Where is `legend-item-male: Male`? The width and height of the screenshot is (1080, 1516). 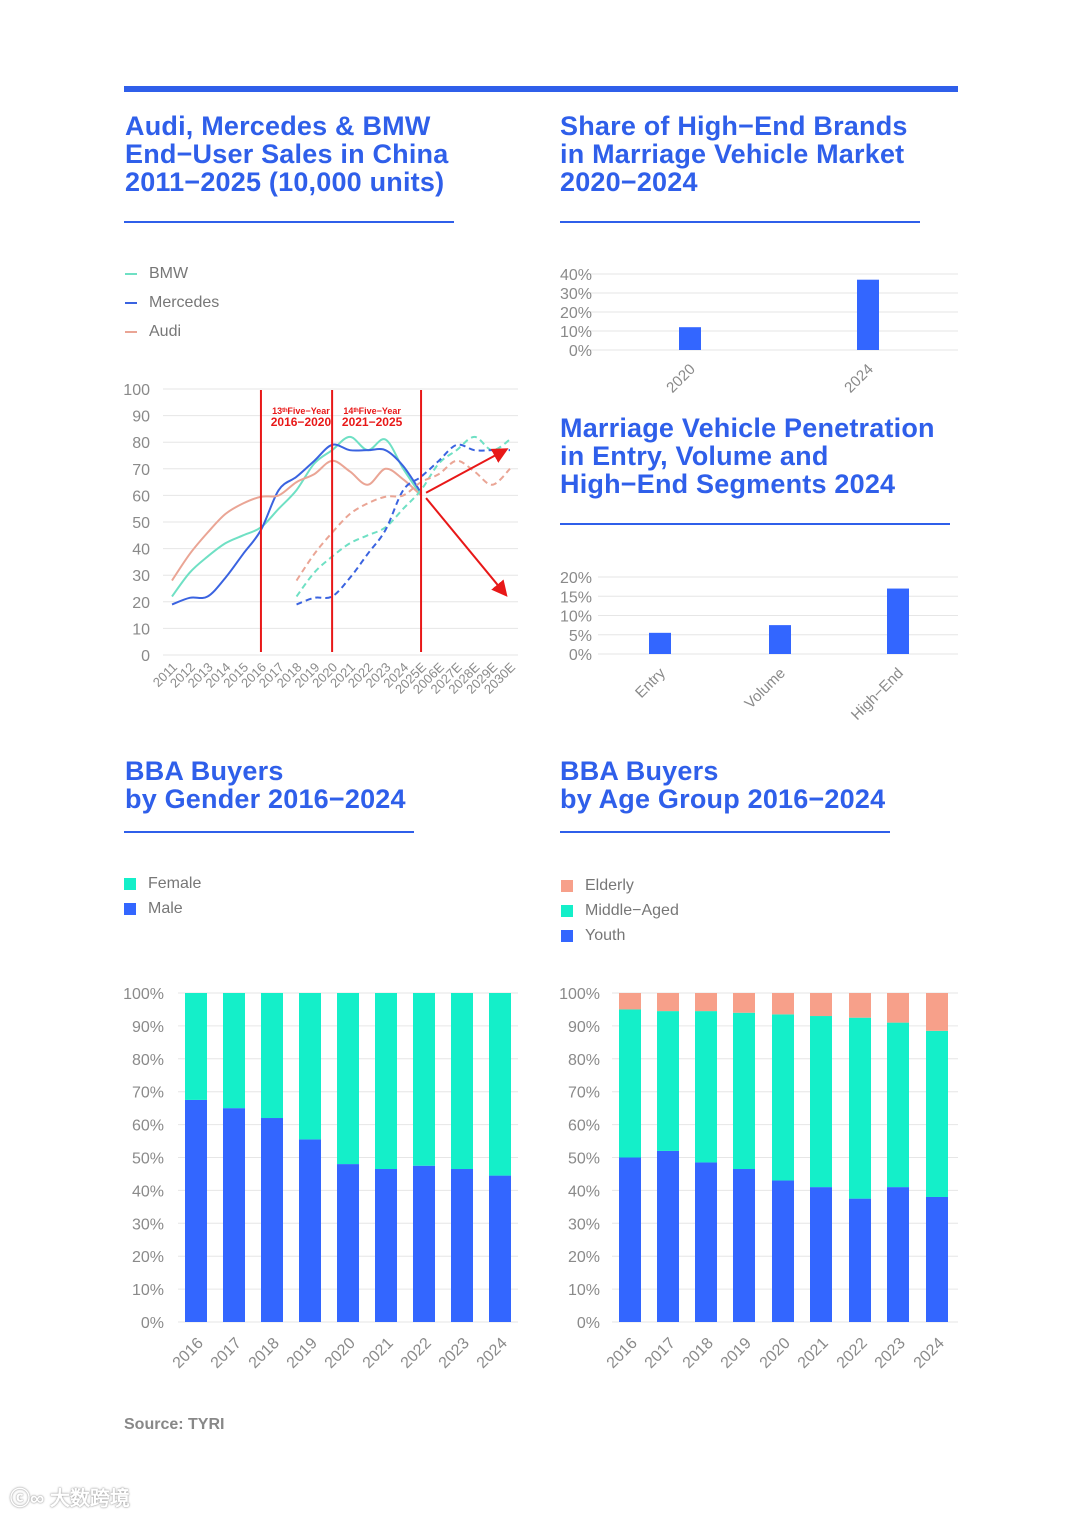 legend-item-male: Male is located at coordinates (162, 908).